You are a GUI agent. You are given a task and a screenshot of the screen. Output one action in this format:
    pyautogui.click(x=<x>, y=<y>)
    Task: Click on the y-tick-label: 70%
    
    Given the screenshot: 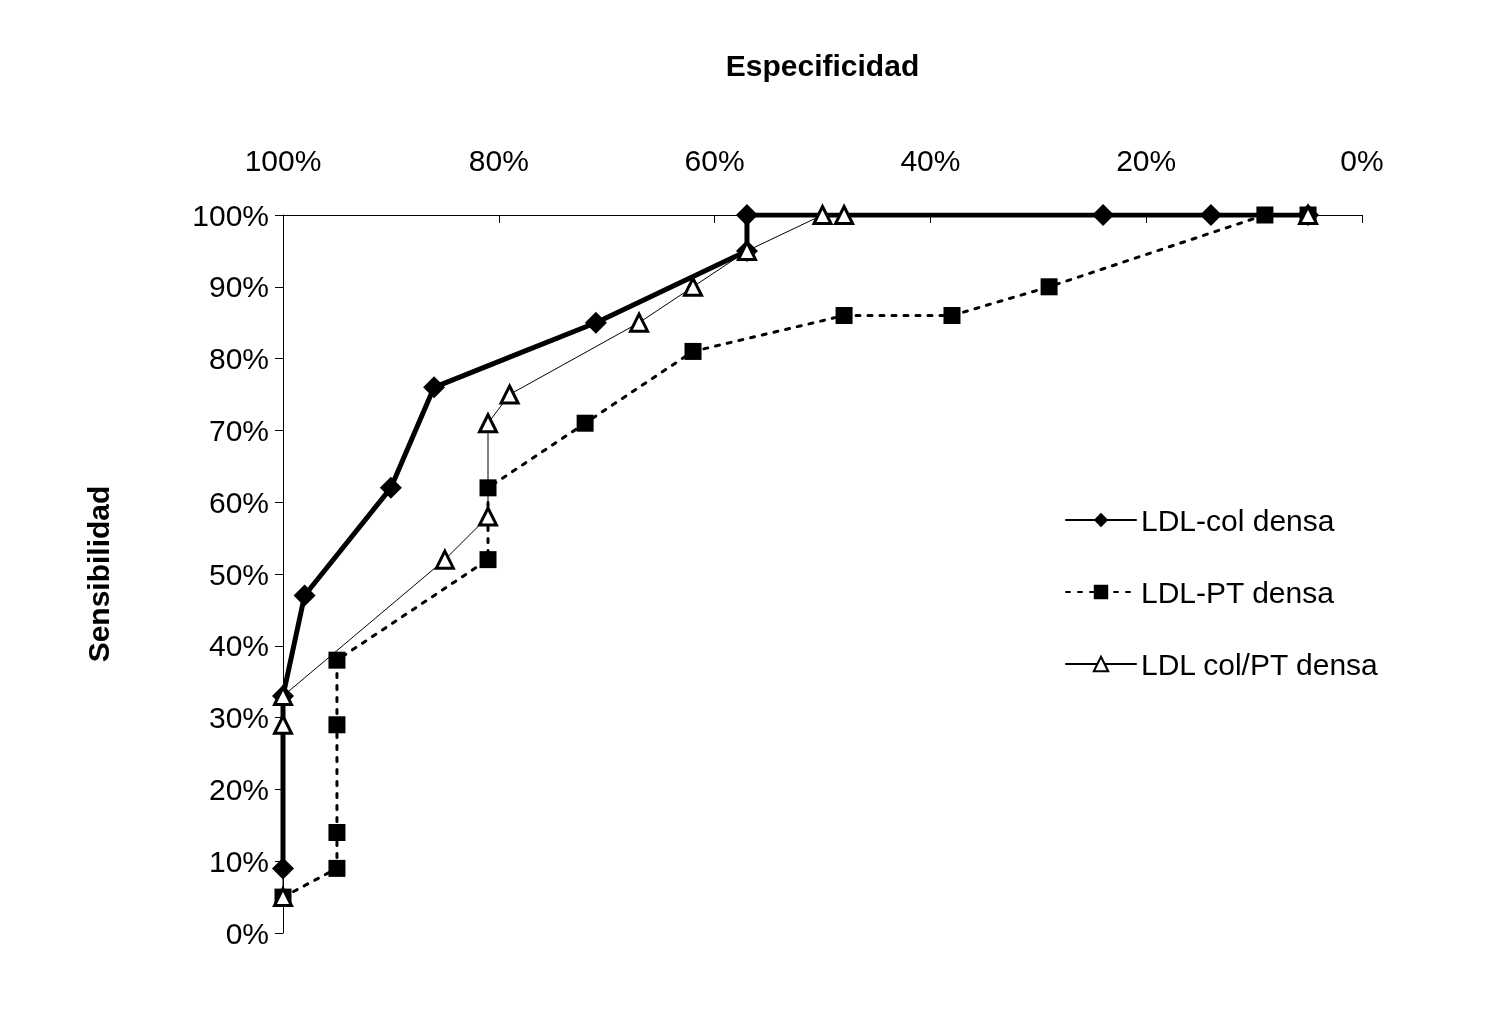 What is the action you would take?
    pyautogui.click(x=238, y=430)
    